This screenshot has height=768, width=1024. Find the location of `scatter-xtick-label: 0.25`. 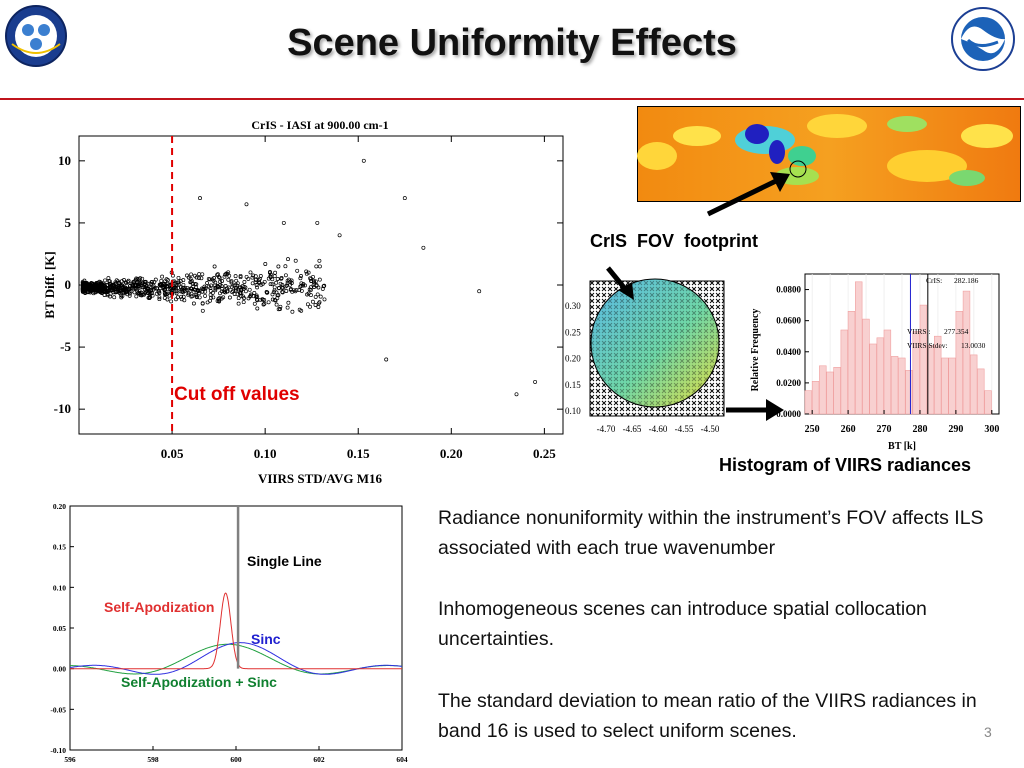

scatter-xtick-label: 0.25 is located at coordinates (544, 453).